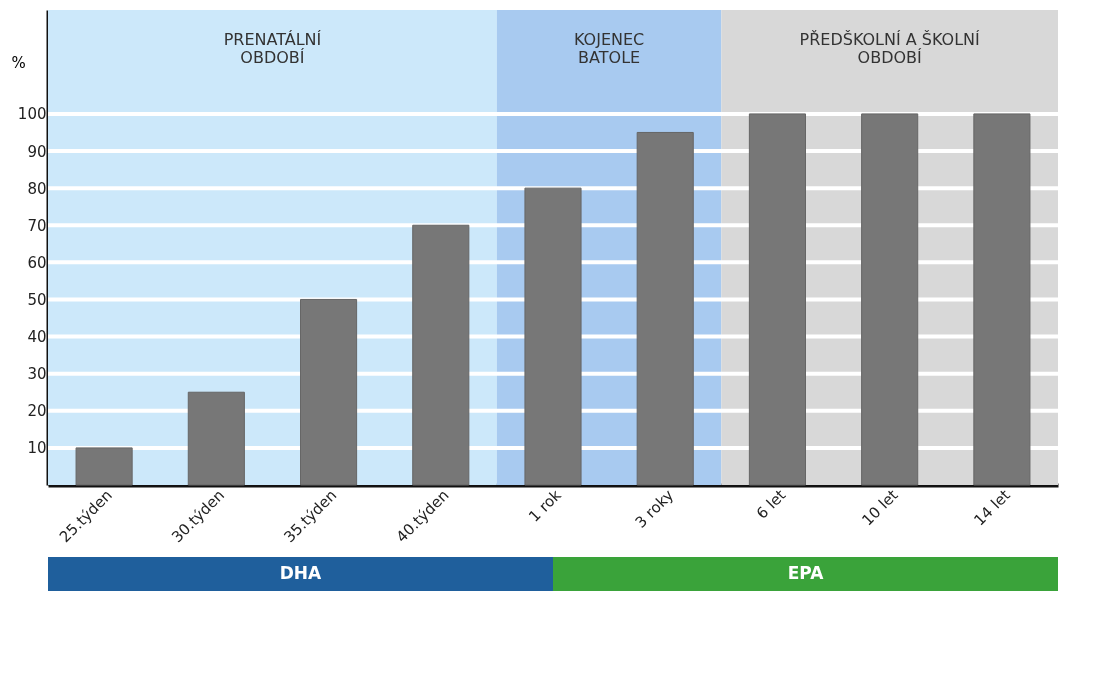 Image resolution: width=1102 pixels, height=692 pixels. I want to click on y-axis-title: %, so click(18, 62).